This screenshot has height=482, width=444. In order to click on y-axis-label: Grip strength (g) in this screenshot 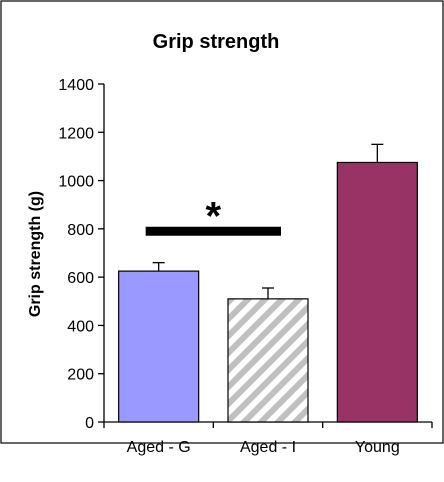, I will do `click(35, 254)`.